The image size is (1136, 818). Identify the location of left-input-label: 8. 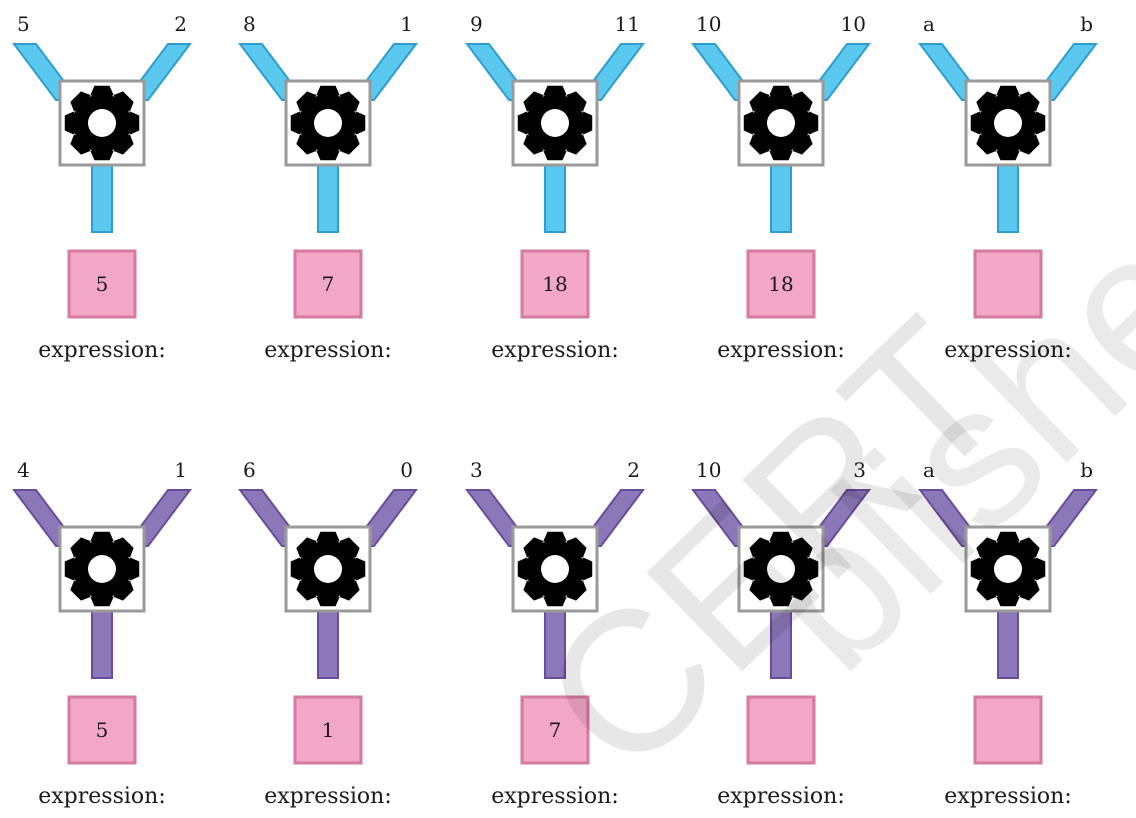
(249, 24).